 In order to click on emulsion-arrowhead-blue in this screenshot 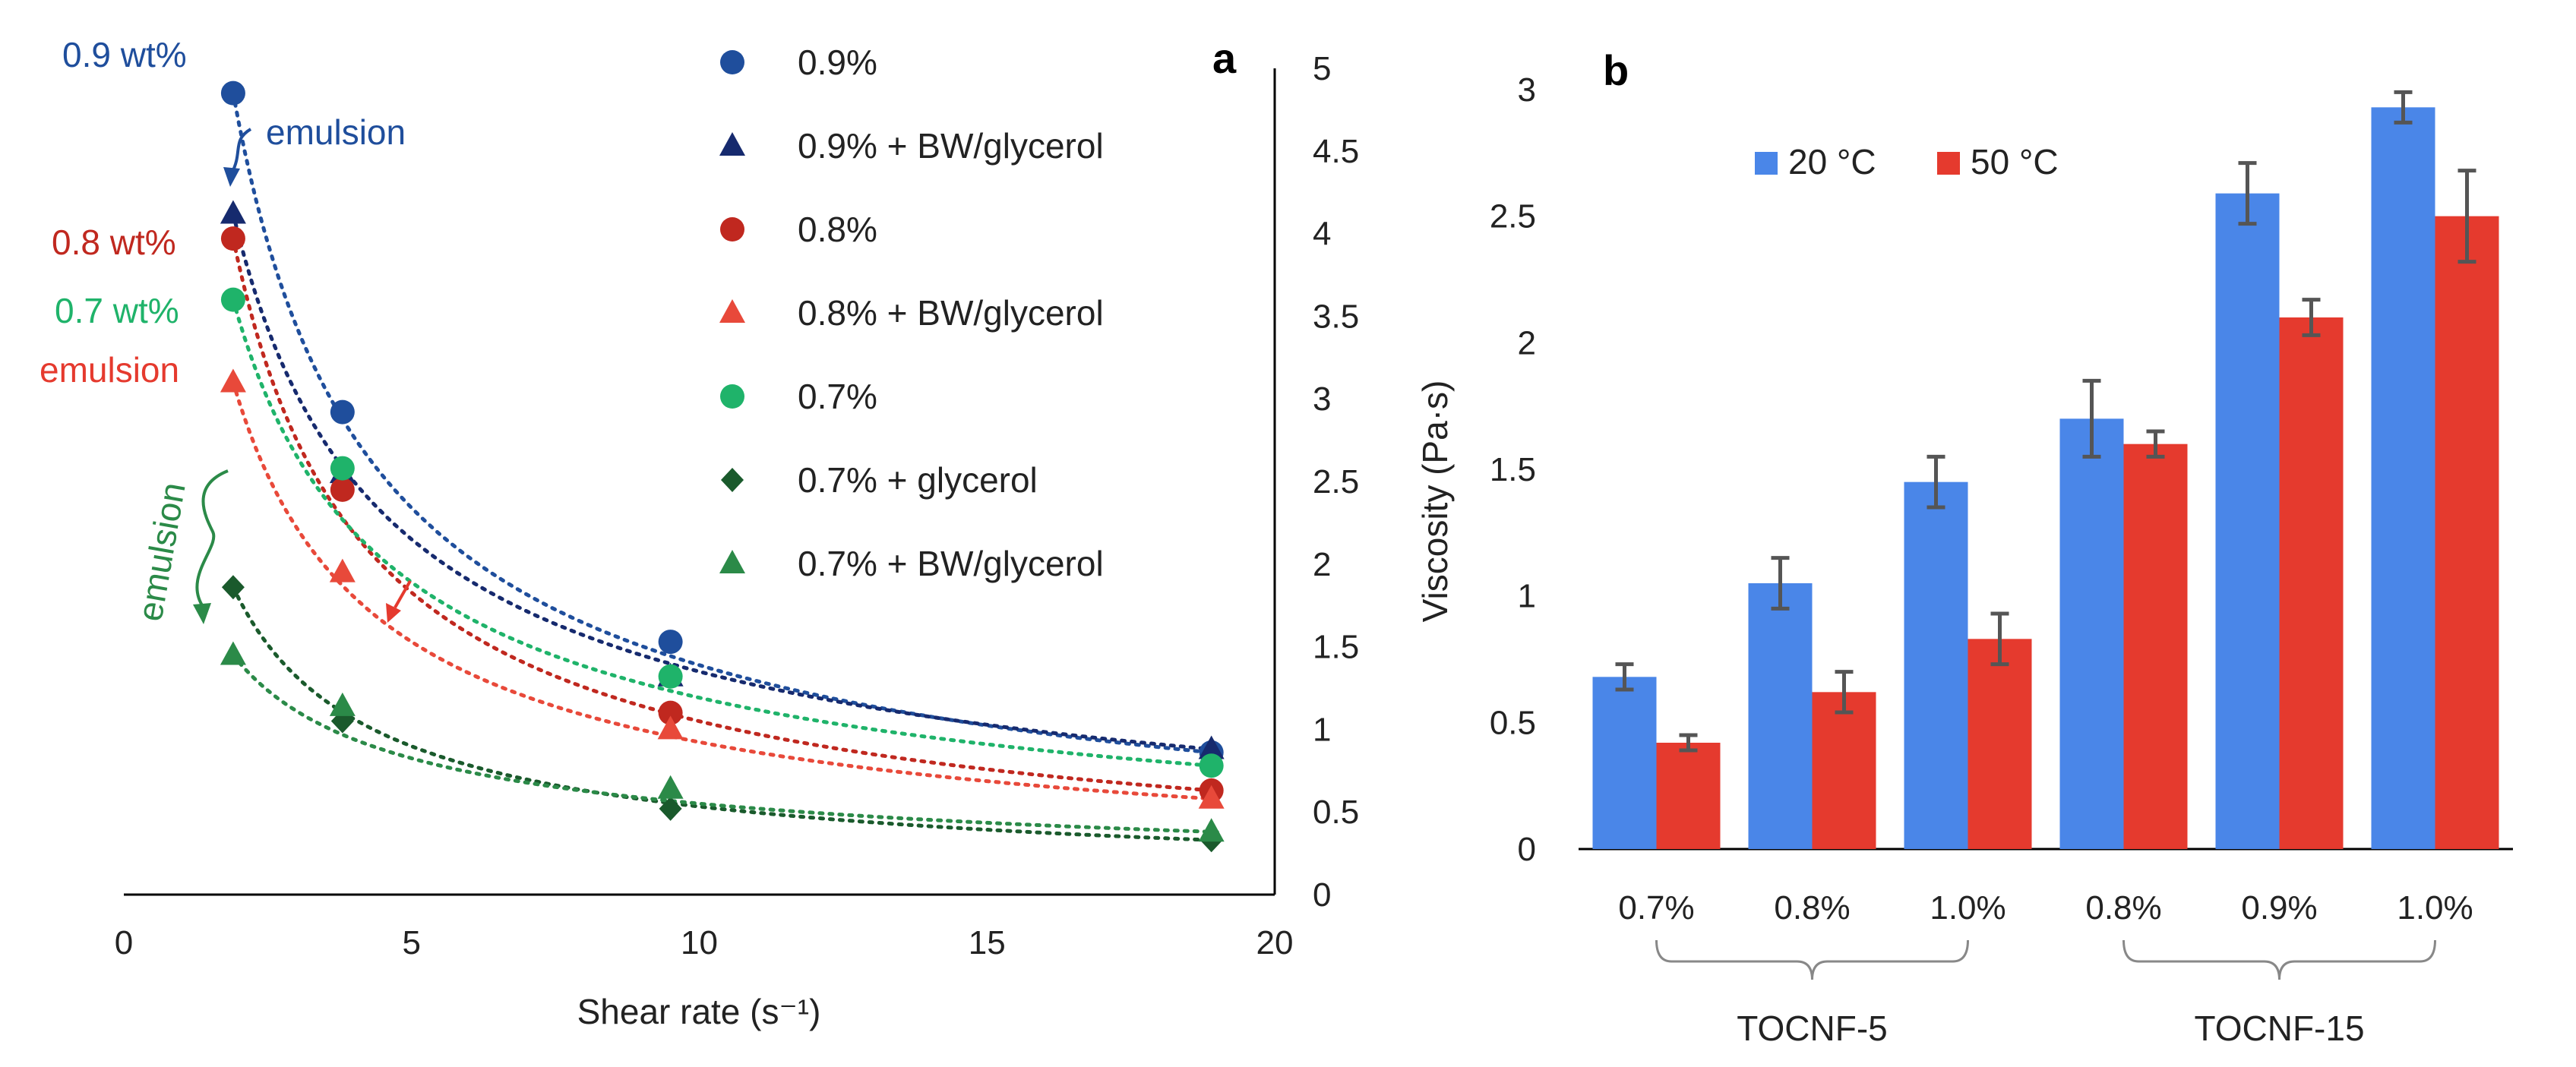, I will do `click(231, 177)`.